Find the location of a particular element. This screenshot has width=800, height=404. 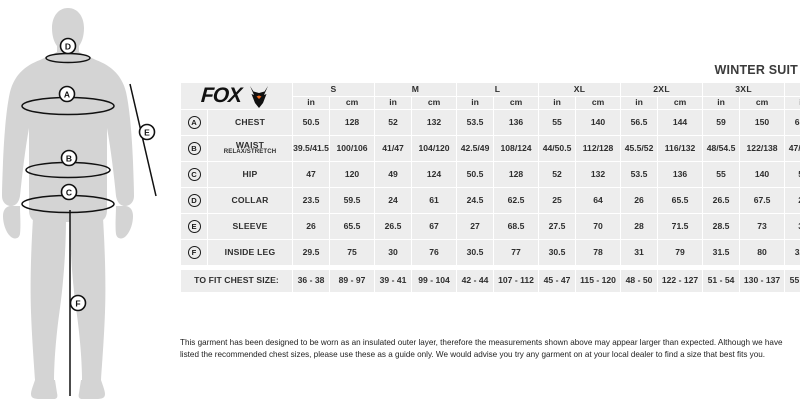

cell-to-fit-chest-11: 130 - 137 is located at coordinates (762, 281).